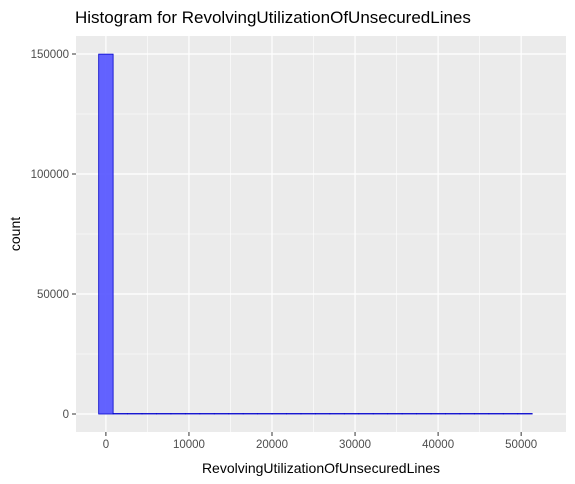  I want to click on x-axis-ticks: 0 10000 20000 30000 40000 50000, so click(320, 441).